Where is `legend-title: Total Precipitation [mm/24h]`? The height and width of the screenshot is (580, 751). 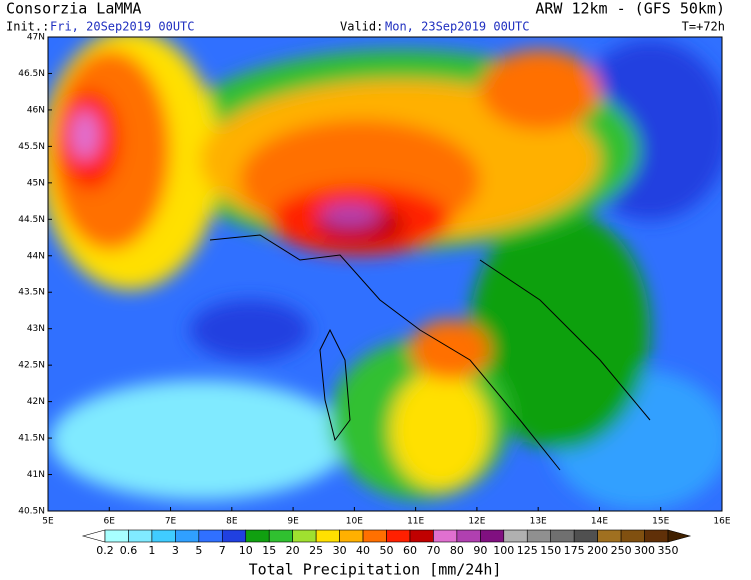
legend-title: Total Precipitation [mm/24h] is located at coordinates (375, 570).